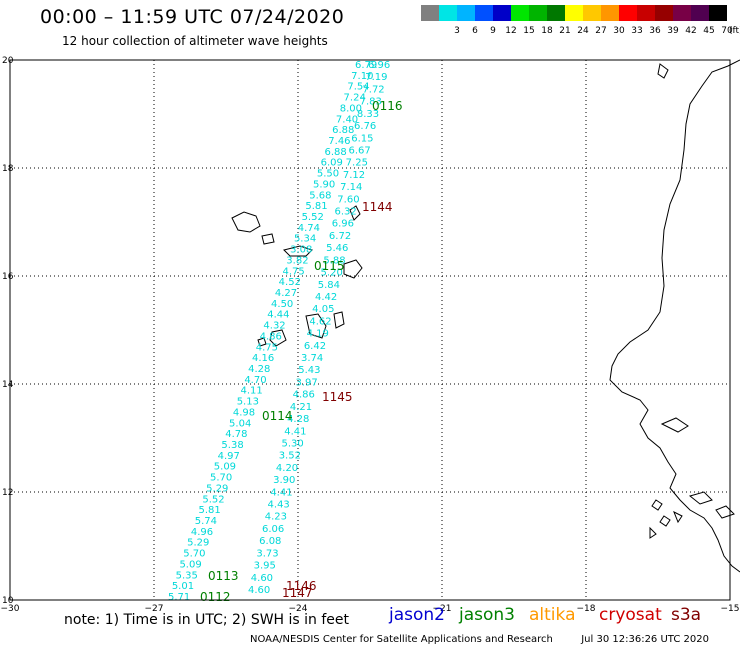 The image size is (740, 650). Describe the element at coordinates (187, 575) in the screenshot. I see `wave-height-value: 5.35` at that location.